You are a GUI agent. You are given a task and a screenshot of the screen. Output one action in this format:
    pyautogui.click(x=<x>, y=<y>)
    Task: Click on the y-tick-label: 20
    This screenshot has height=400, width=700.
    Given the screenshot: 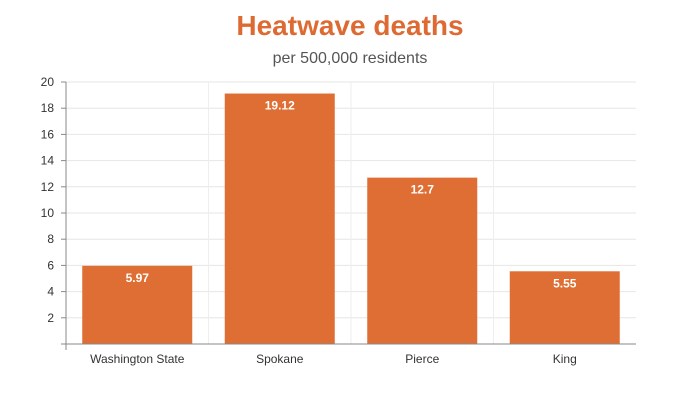 What is the action you would take?
    pyautogui.click(x=48, y=82)
    